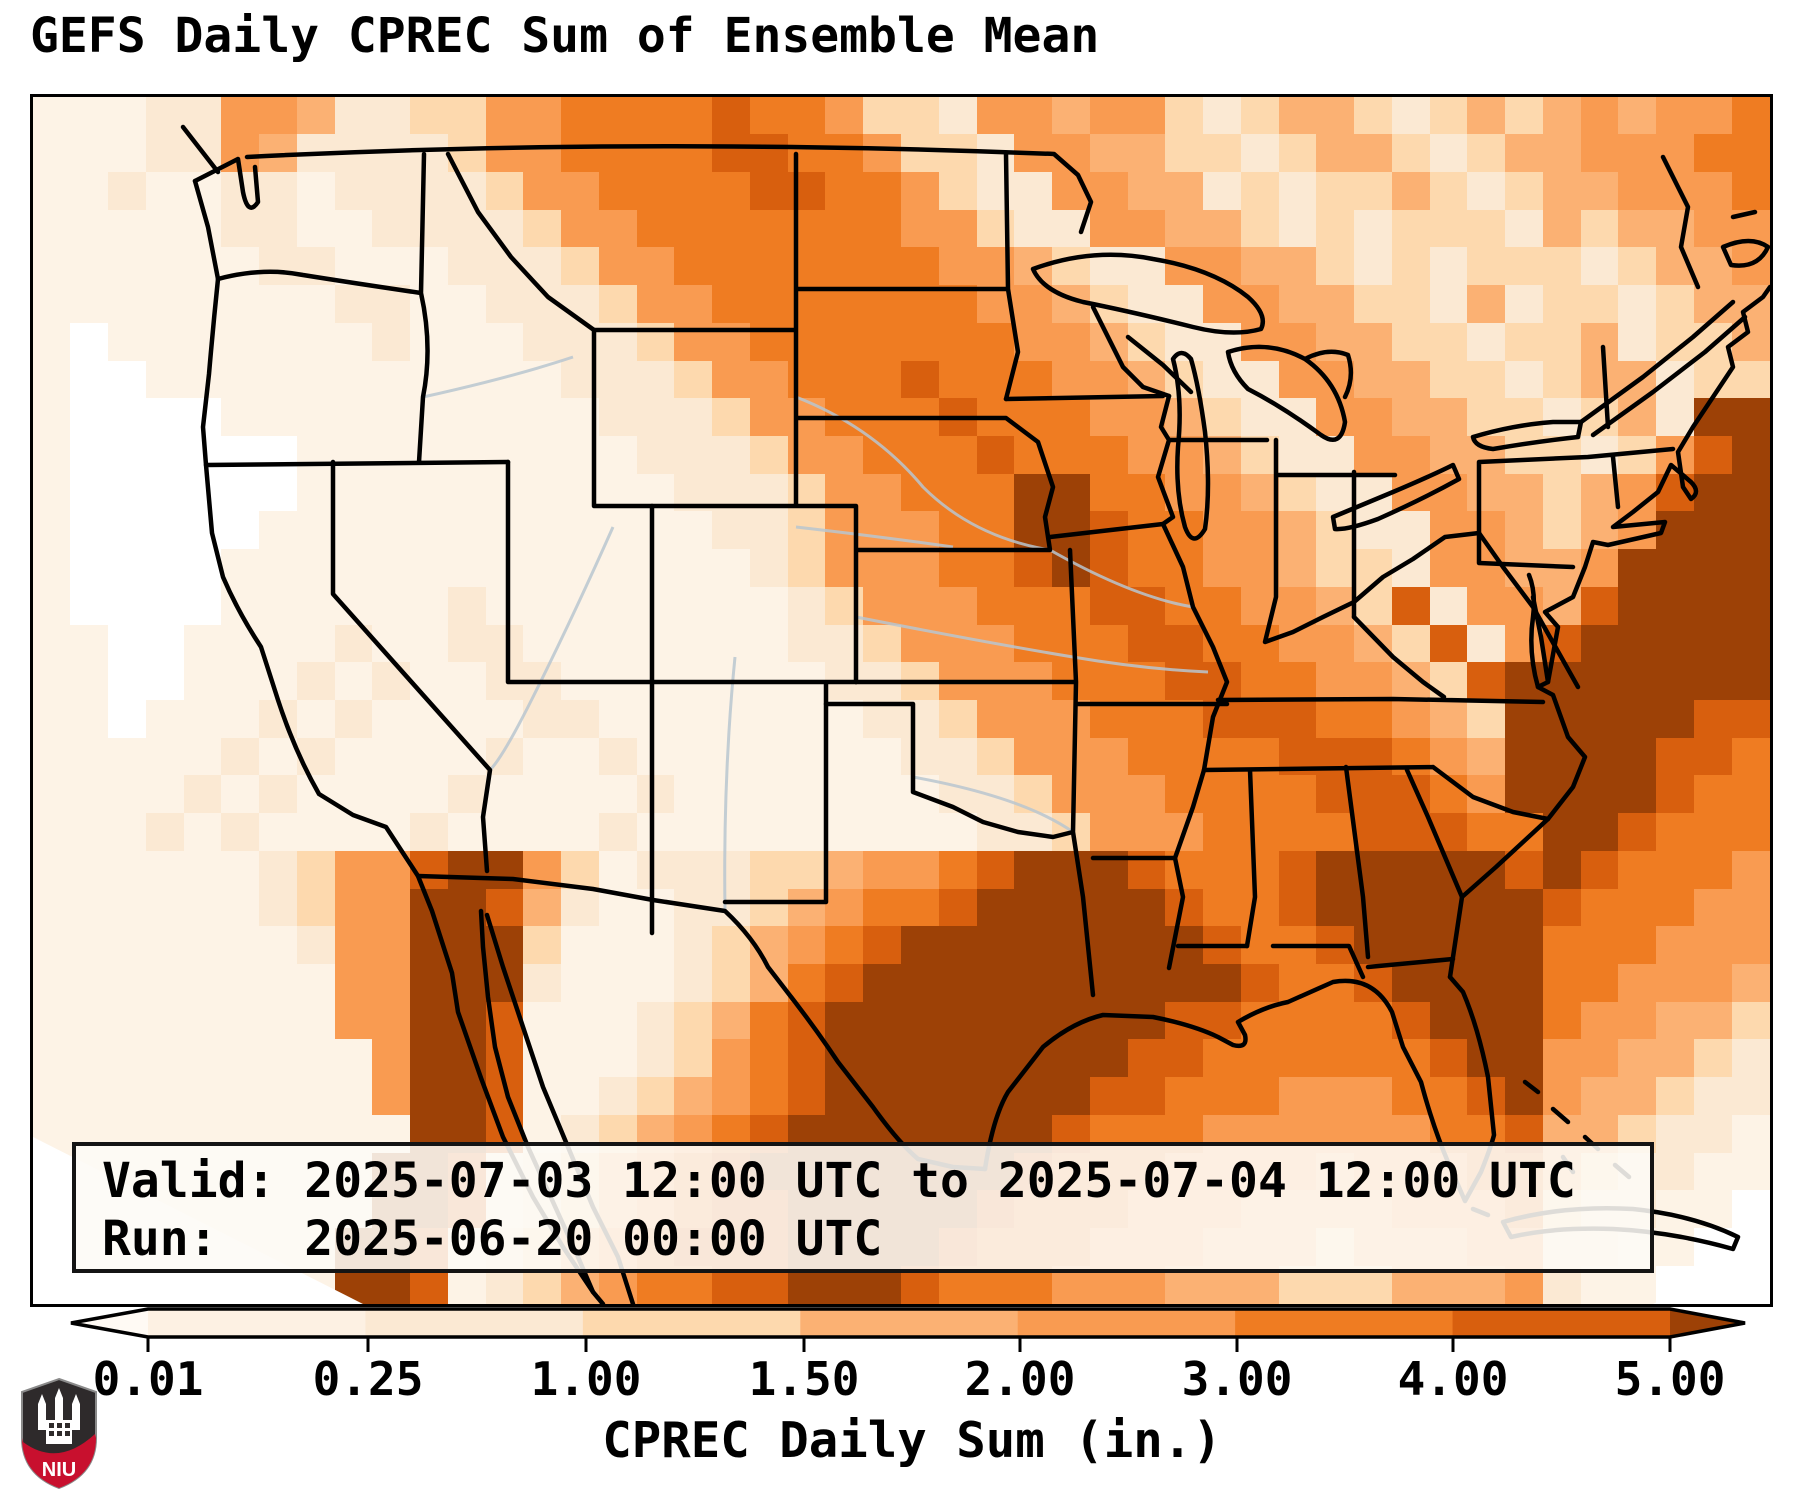 This screenshot has width=1803, height=1500. Describe the element at coordinates (148, 1379) in the screenshot. I see `colorbar-tick-label: 0.01` at that location.